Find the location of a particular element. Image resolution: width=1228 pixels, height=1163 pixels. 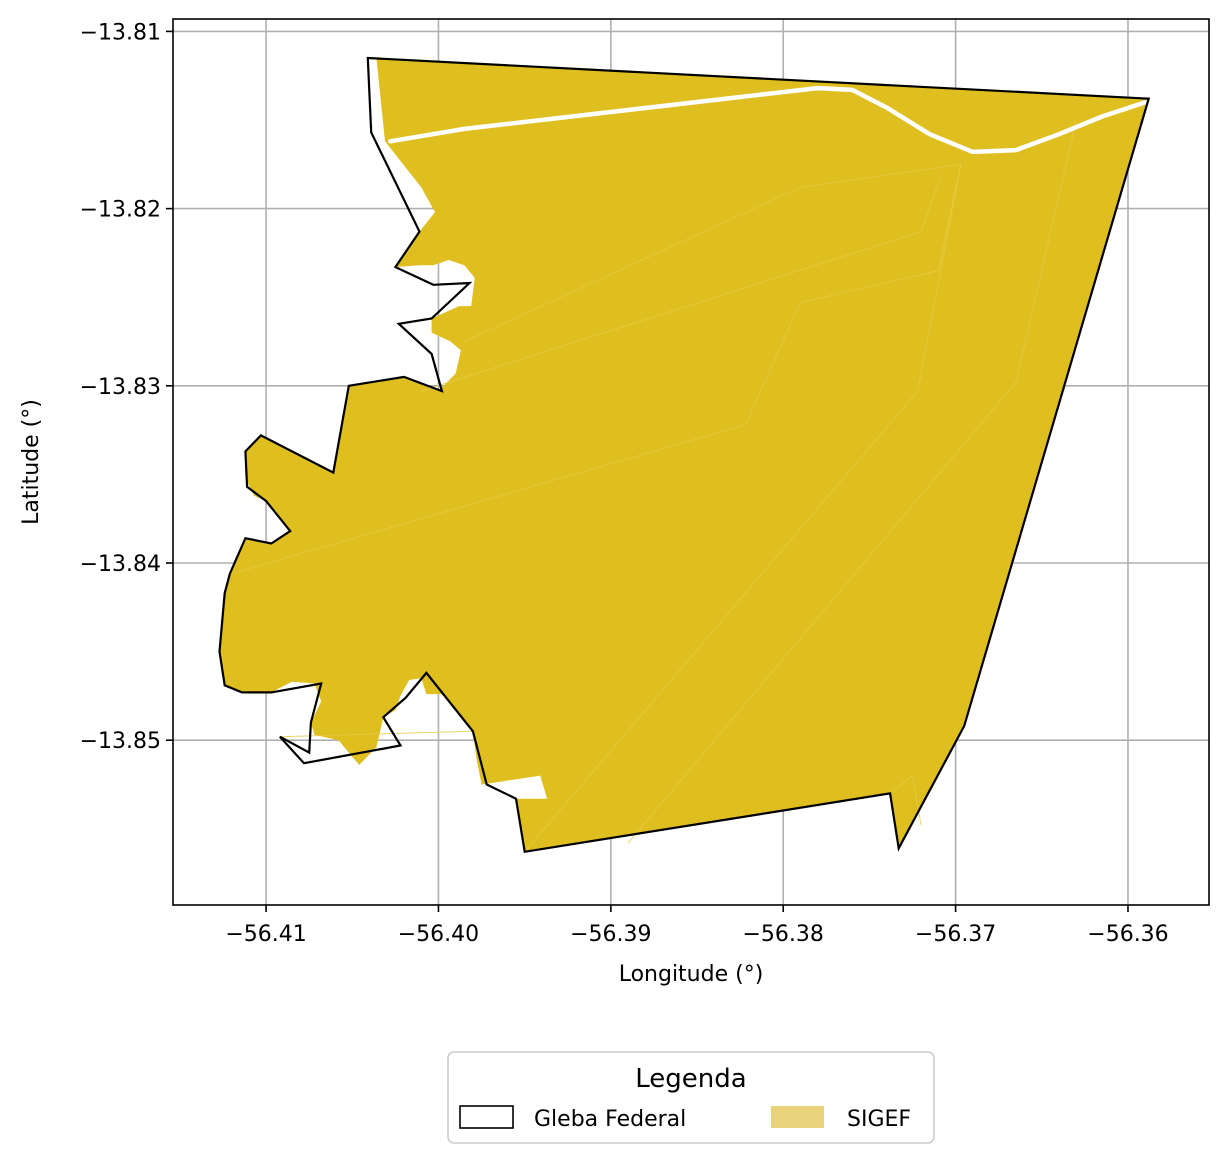

legend-label-gleba-federal: Gleba Federal is located at coordinates (610, 1119).